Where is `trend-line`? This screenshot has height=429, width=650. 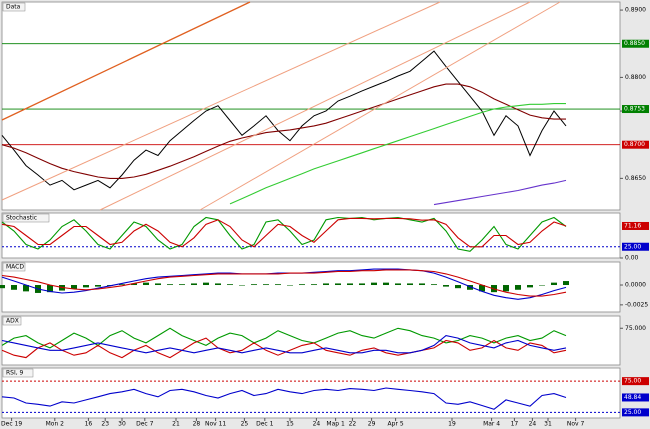 trend-line is located at coordinates (126, 61).